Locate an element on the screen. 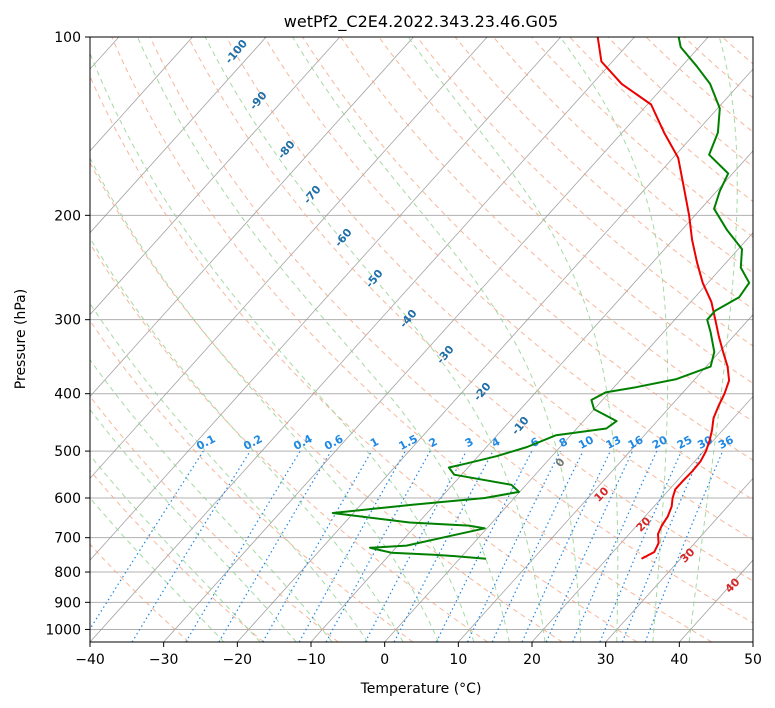 This screenshot has width=775, height=708. y-tick-label: 400 is located at coordinates (67, 395).